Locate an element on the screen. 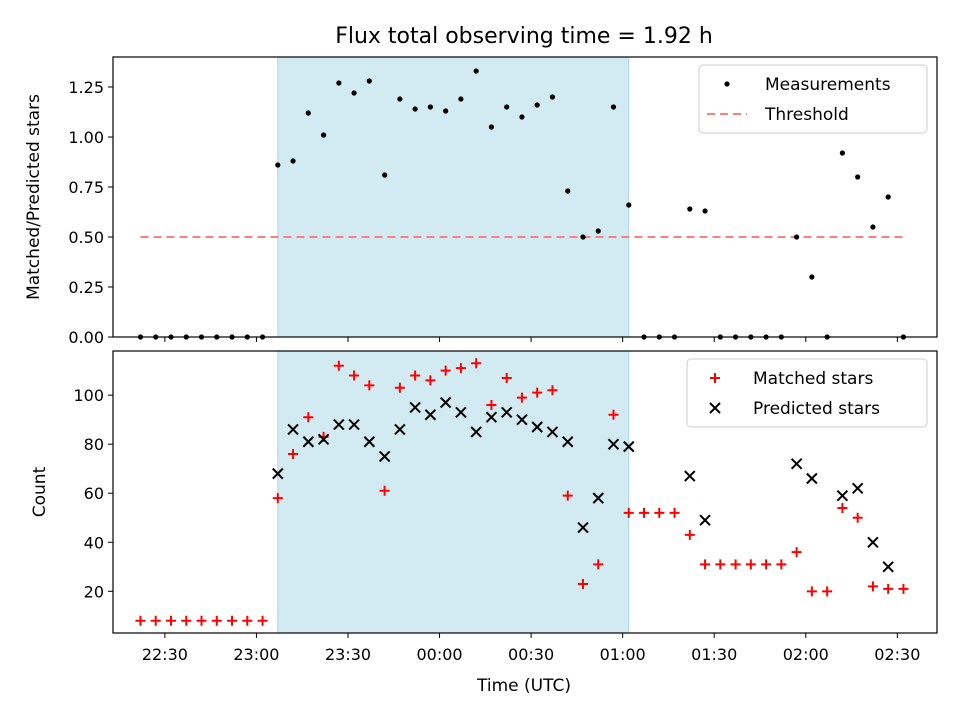  legend-label: Threshold is located at coordinates (806, 115).